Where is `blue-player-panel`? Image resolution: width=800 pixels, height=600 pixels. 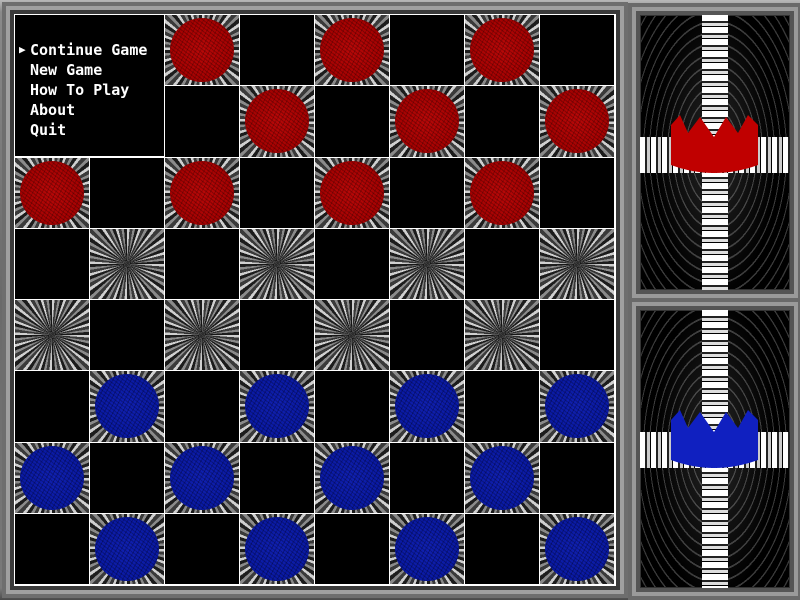 blue-player-panel is located at coordinates (715, 449).